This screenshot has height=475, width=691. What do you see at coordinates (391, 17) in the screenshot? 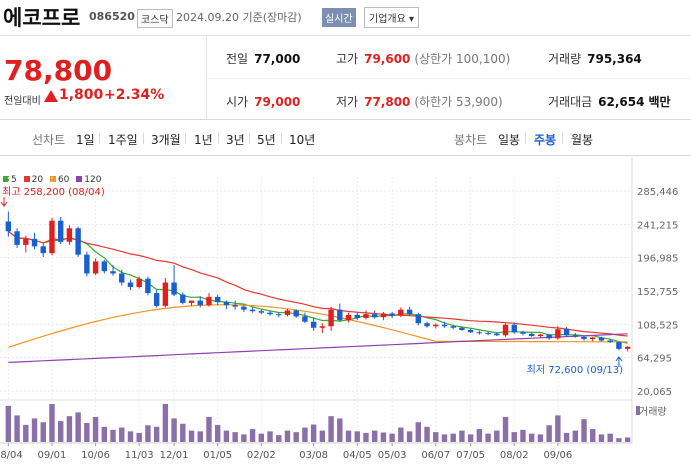
I see `company-info-dropdown: 기업개요 ▾` at bounding box center [391, 17].